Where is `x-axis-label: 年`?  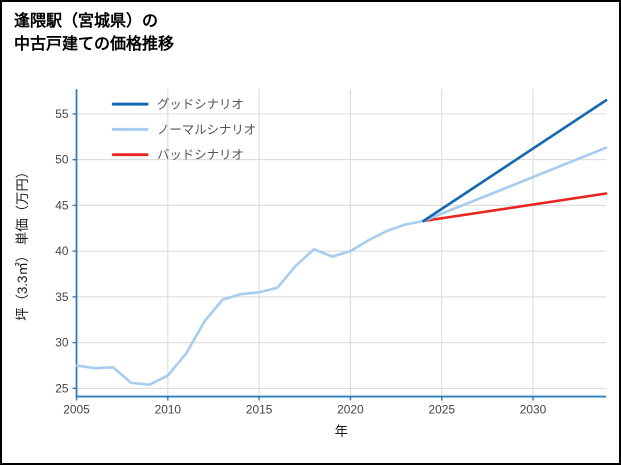
x-axis-label: 年 is located at coordinates (341, 431).